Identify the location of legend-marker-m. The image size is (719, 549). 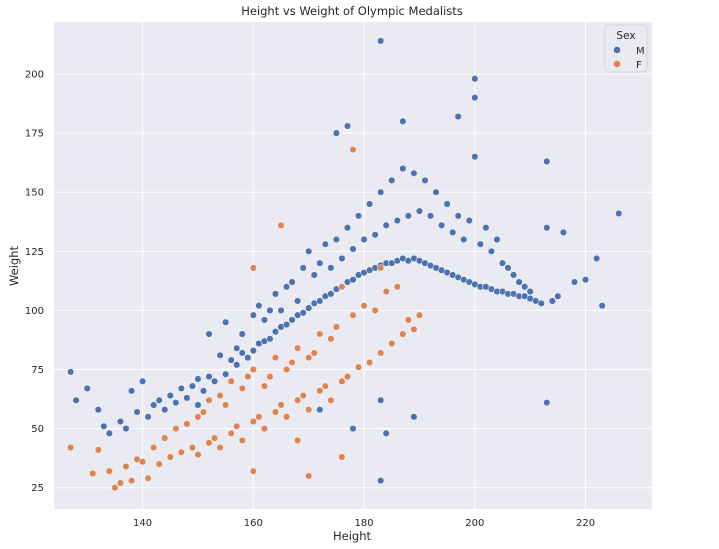
(617, 50).